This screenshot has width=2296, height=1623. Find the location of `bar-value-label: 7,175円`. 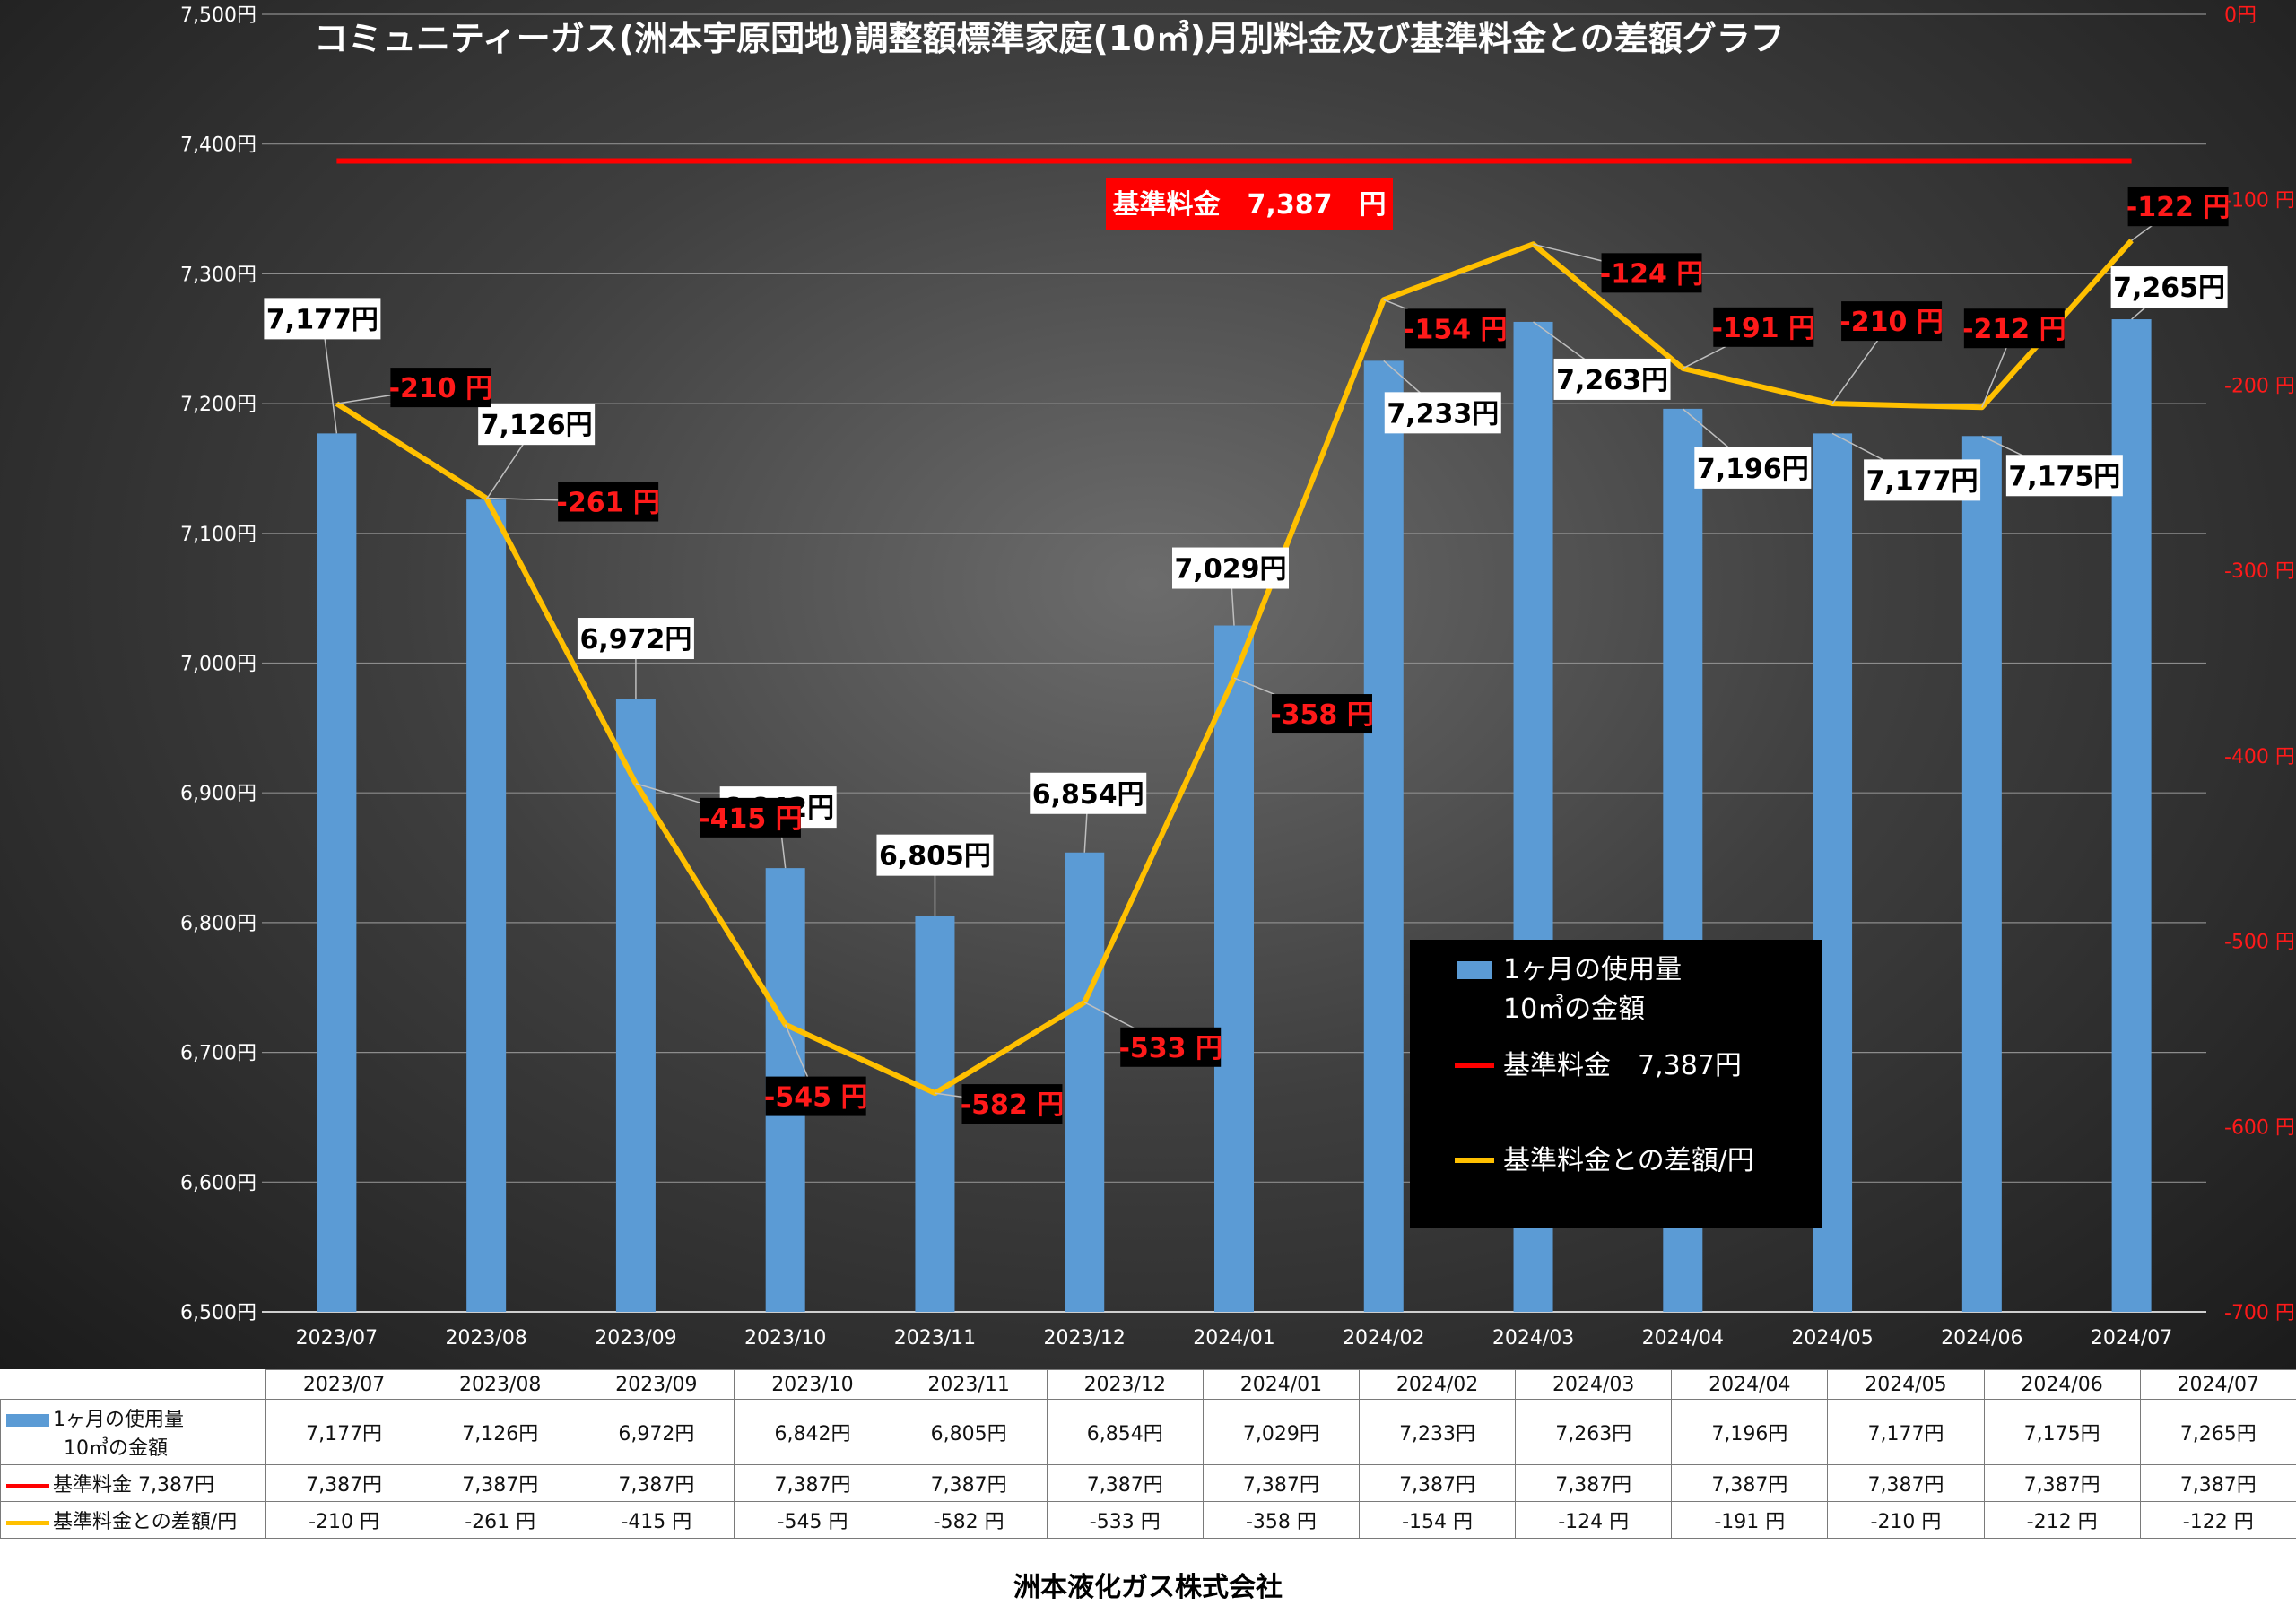

bar-value-label: 7,175円 is located at coordinates (2064, 476).